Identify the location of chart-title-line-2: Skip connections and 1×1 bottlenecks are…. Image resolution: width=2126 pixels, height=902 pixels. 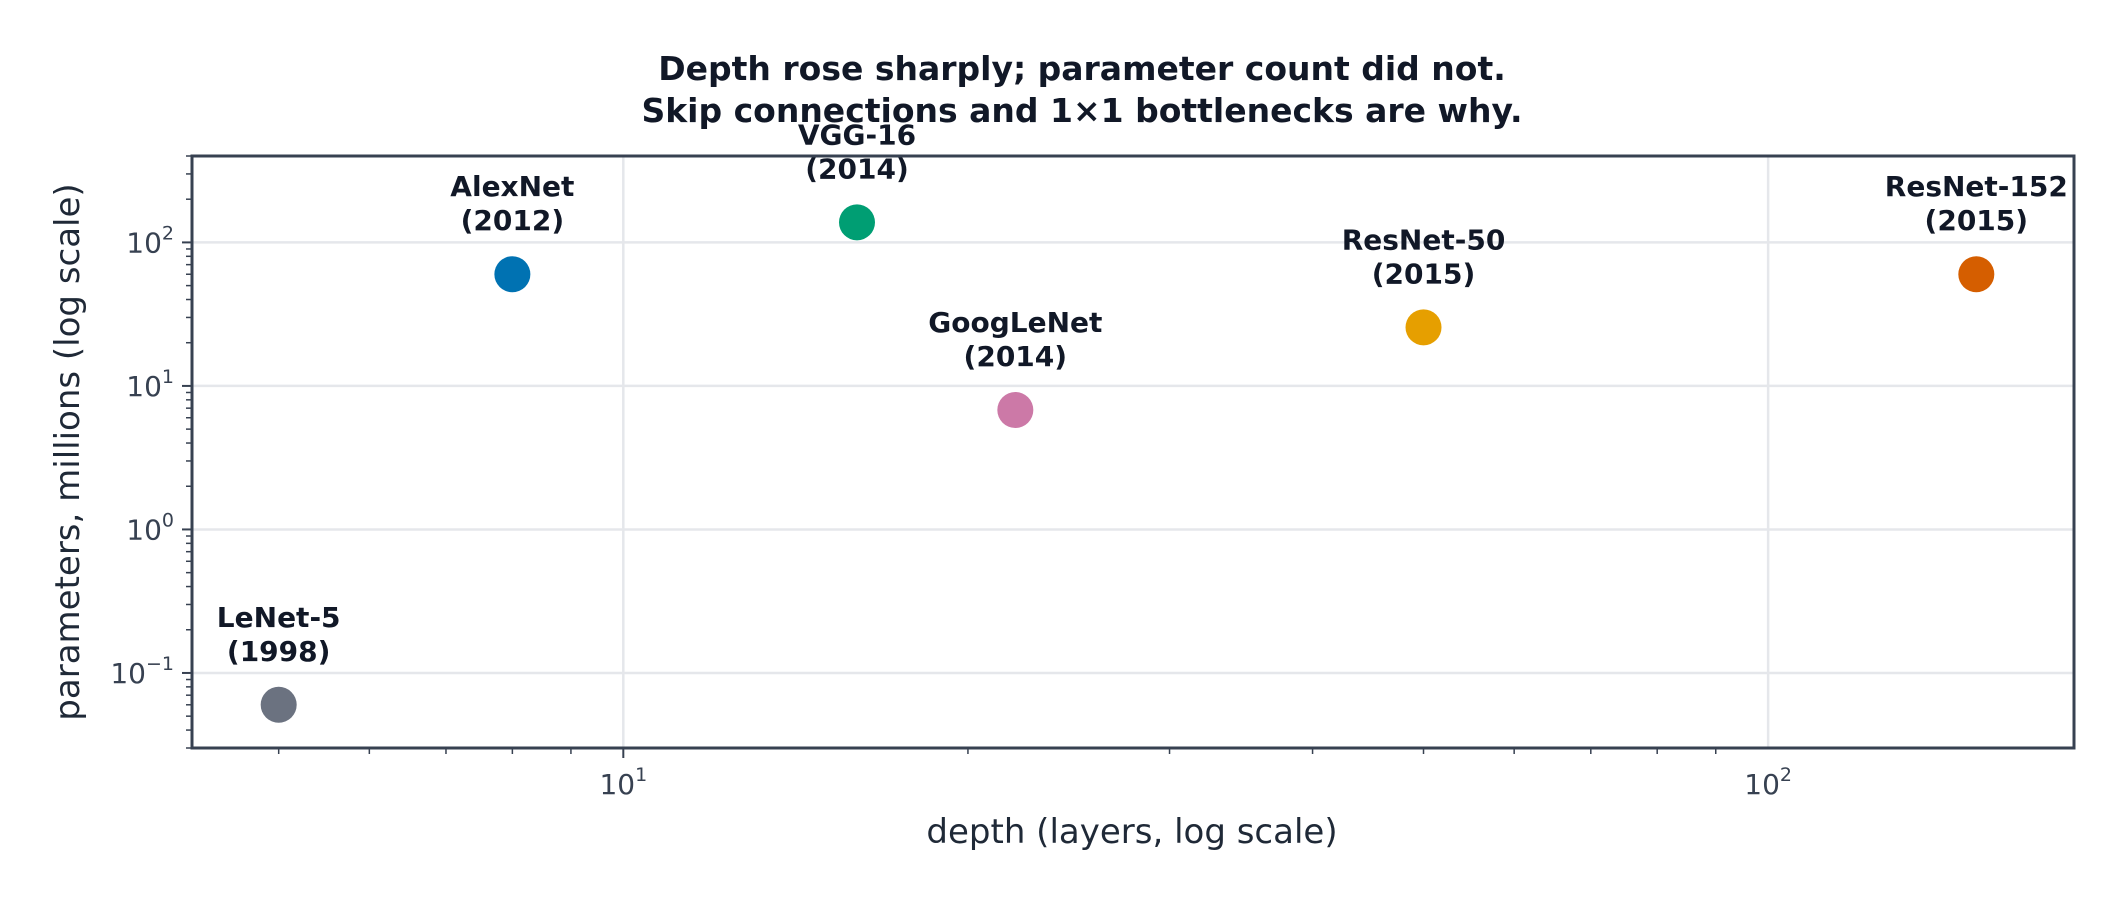
(1081, 110).